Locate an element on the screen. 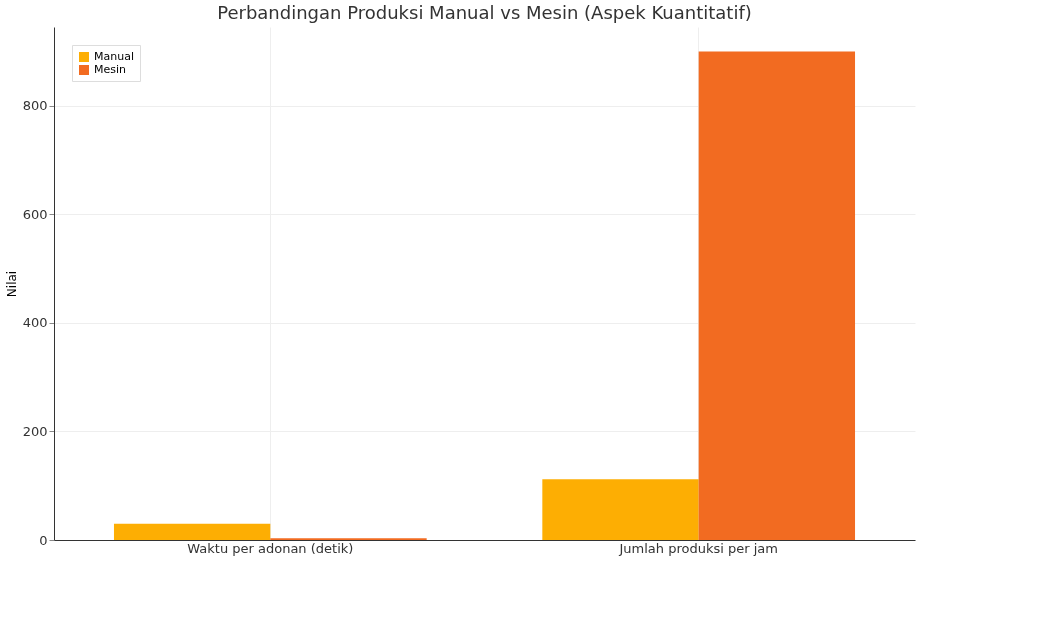  y-tick-label: 0 is located at coordinates (43, 540).